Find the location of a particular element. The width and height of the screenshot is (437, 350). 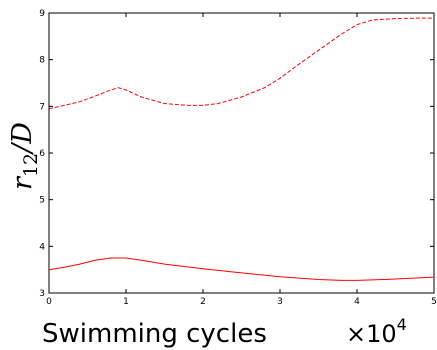

y-tick-label: 6 is located at coordinates (42, 154).